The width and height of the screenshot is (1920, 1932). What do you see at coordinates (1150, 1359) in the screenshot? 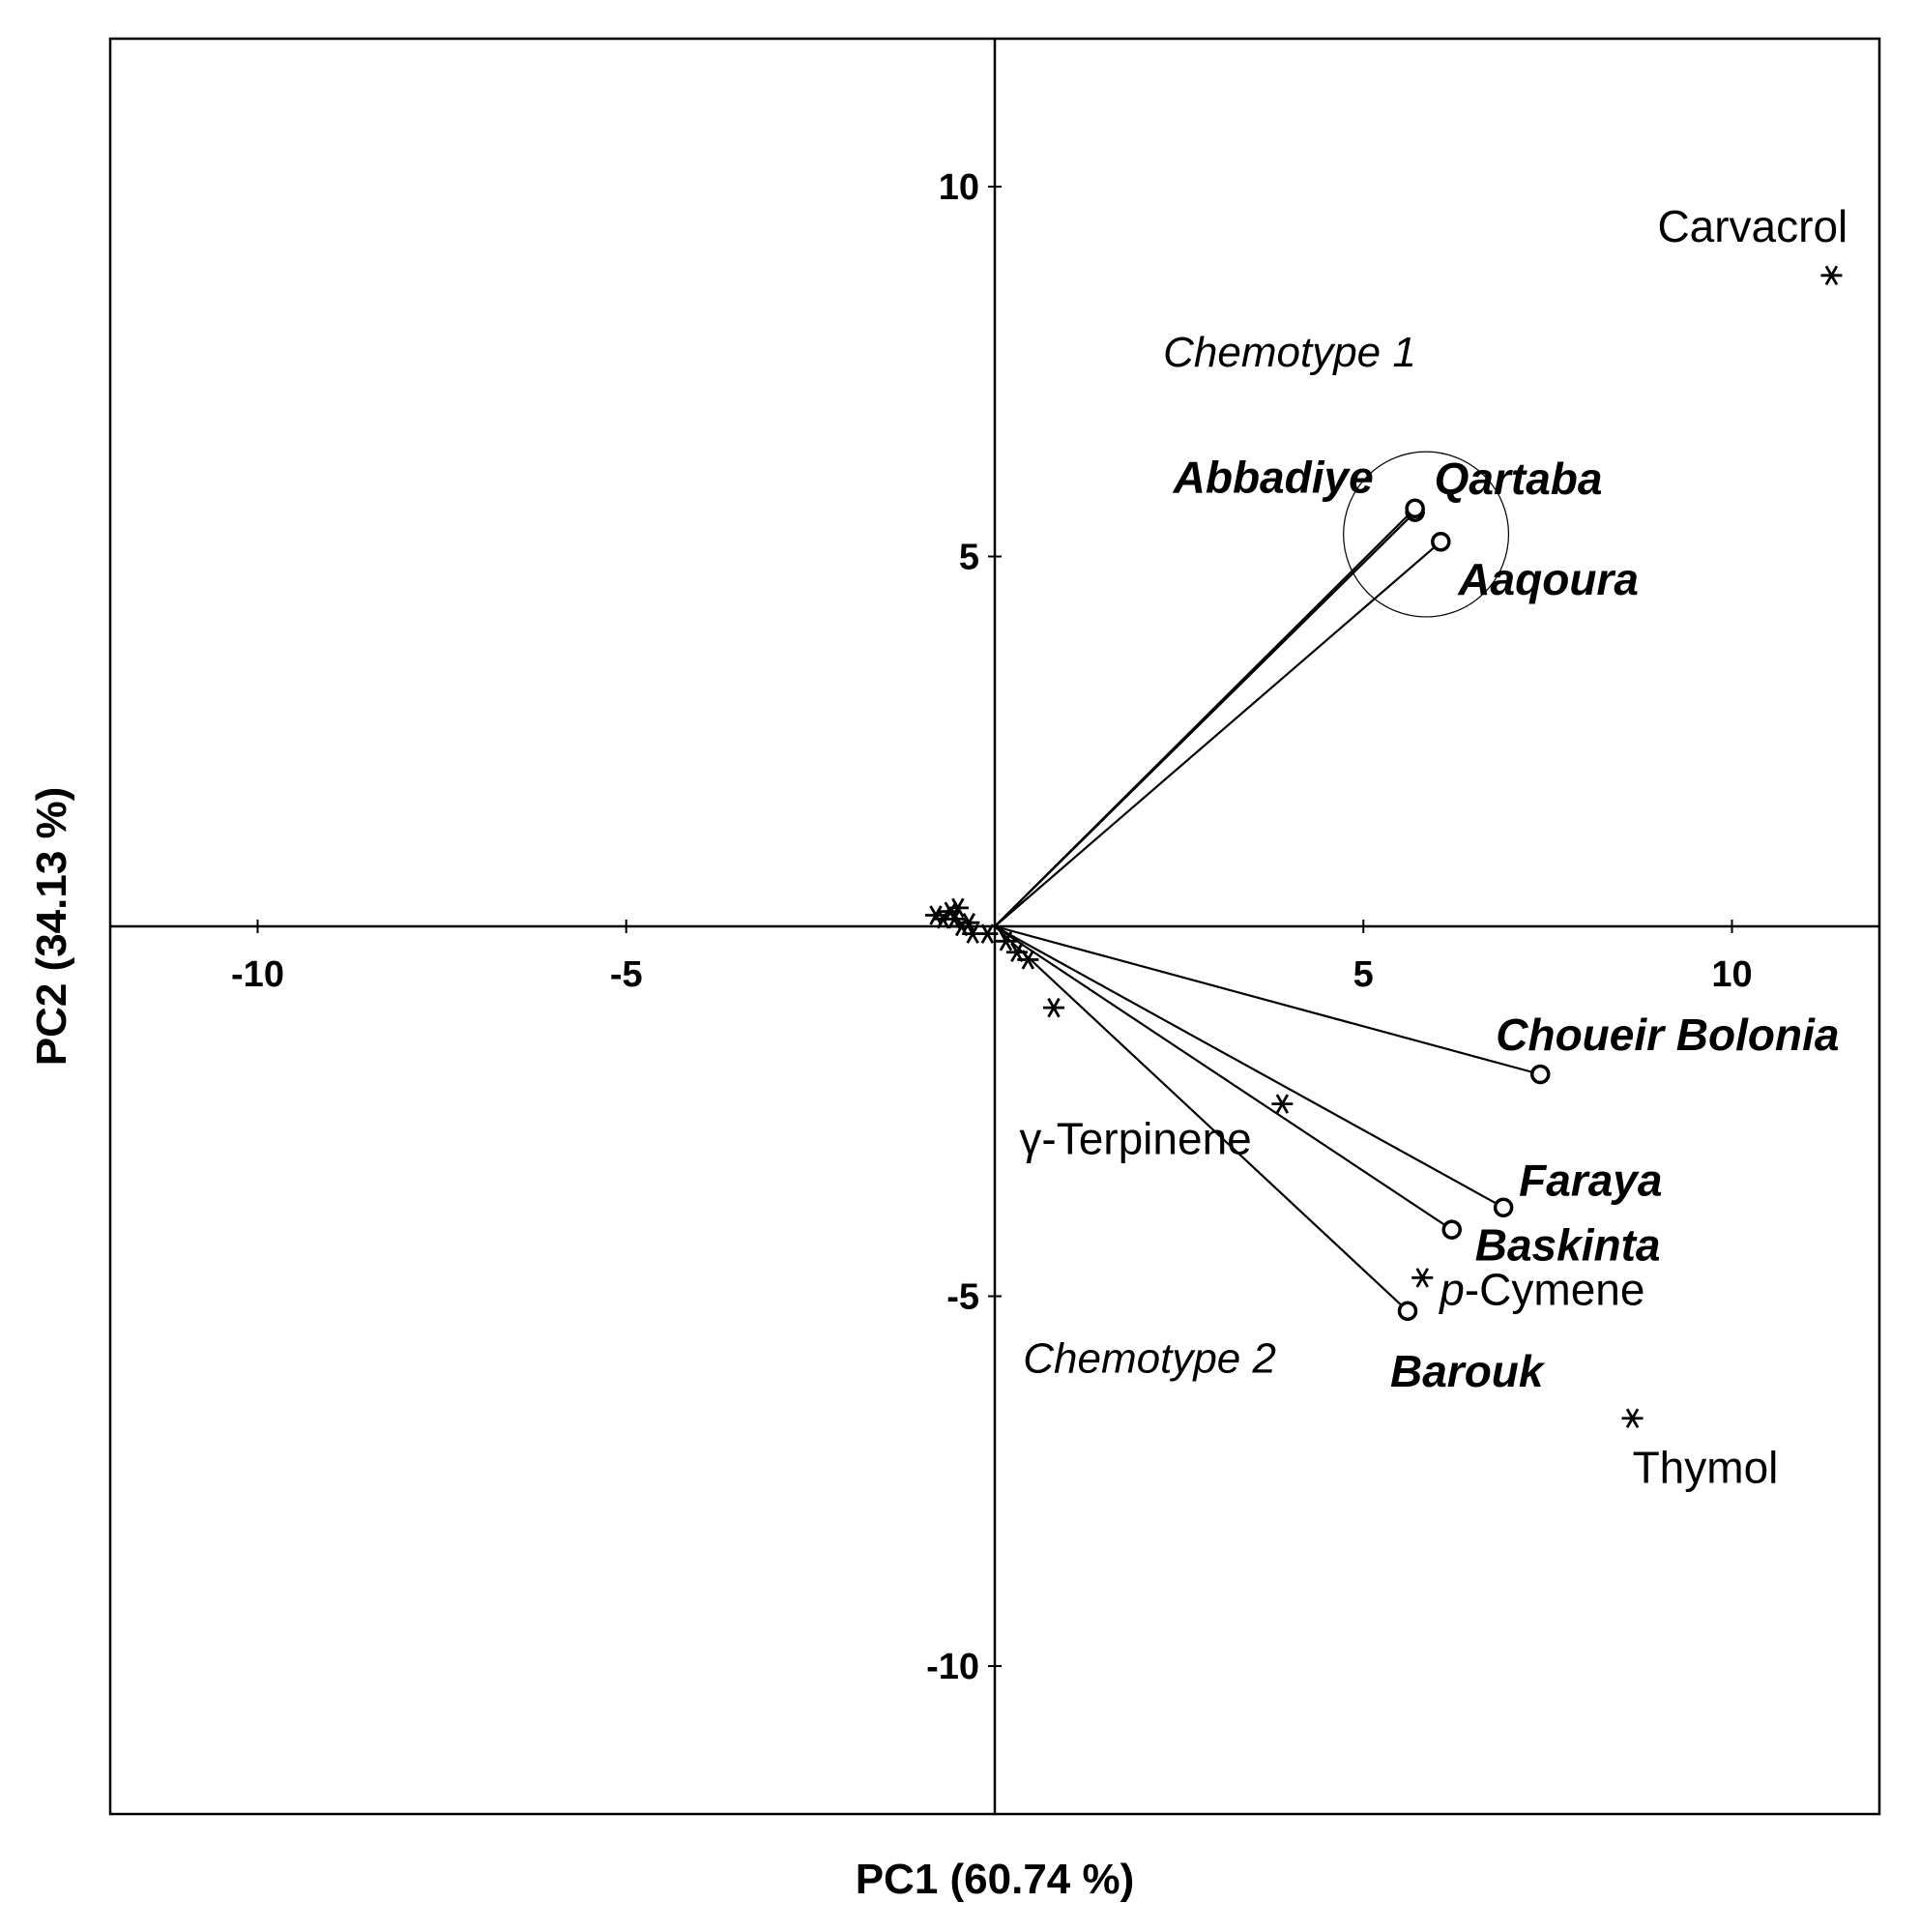
I see `chemotype-label-chemotype-2: Chemotype 2` at bounding box center [1150, 1359].